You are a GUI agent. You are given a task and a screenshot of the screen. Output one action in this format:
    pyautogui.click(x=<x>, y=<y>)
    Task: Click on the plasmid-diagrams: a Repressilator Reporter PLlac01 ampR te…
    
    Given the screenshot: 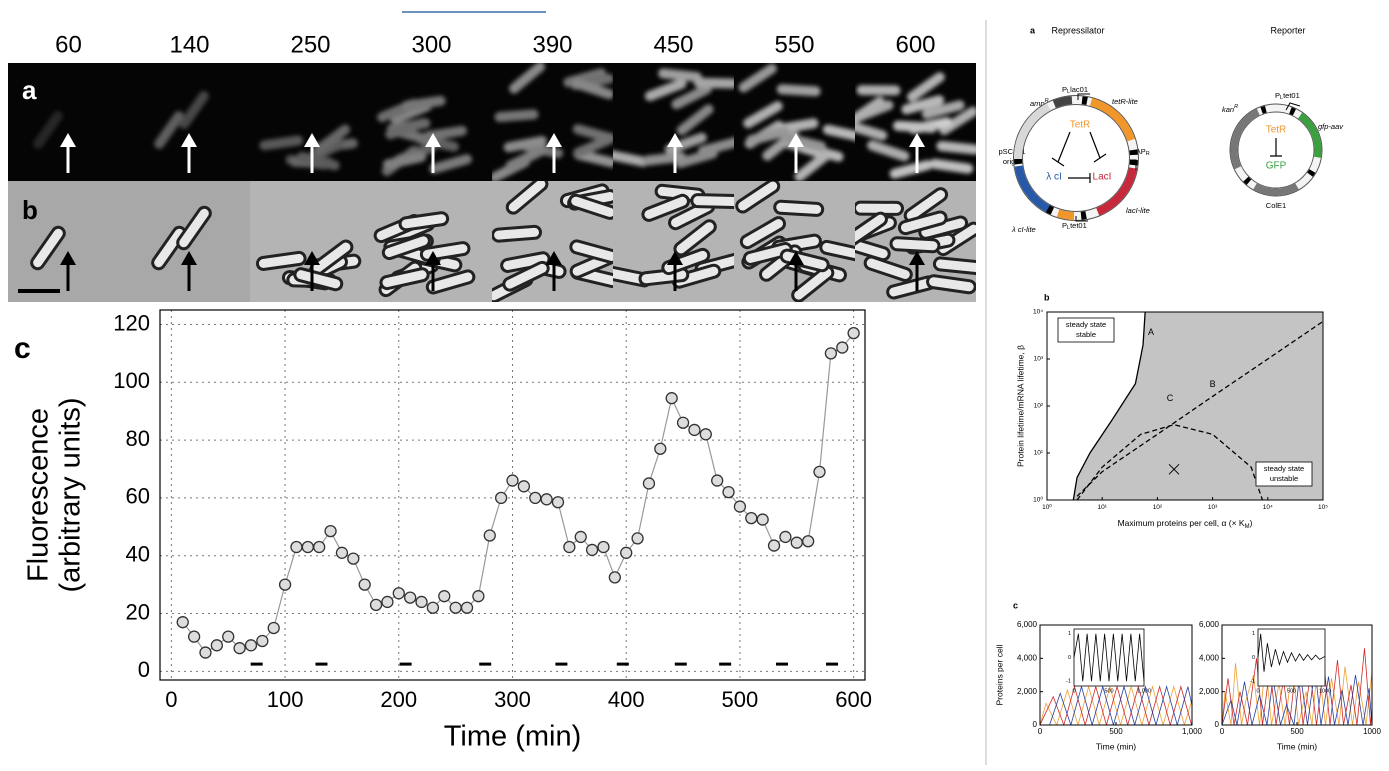 What is the action you would take?
    pyautogui.click(x=1171, y=129)
    